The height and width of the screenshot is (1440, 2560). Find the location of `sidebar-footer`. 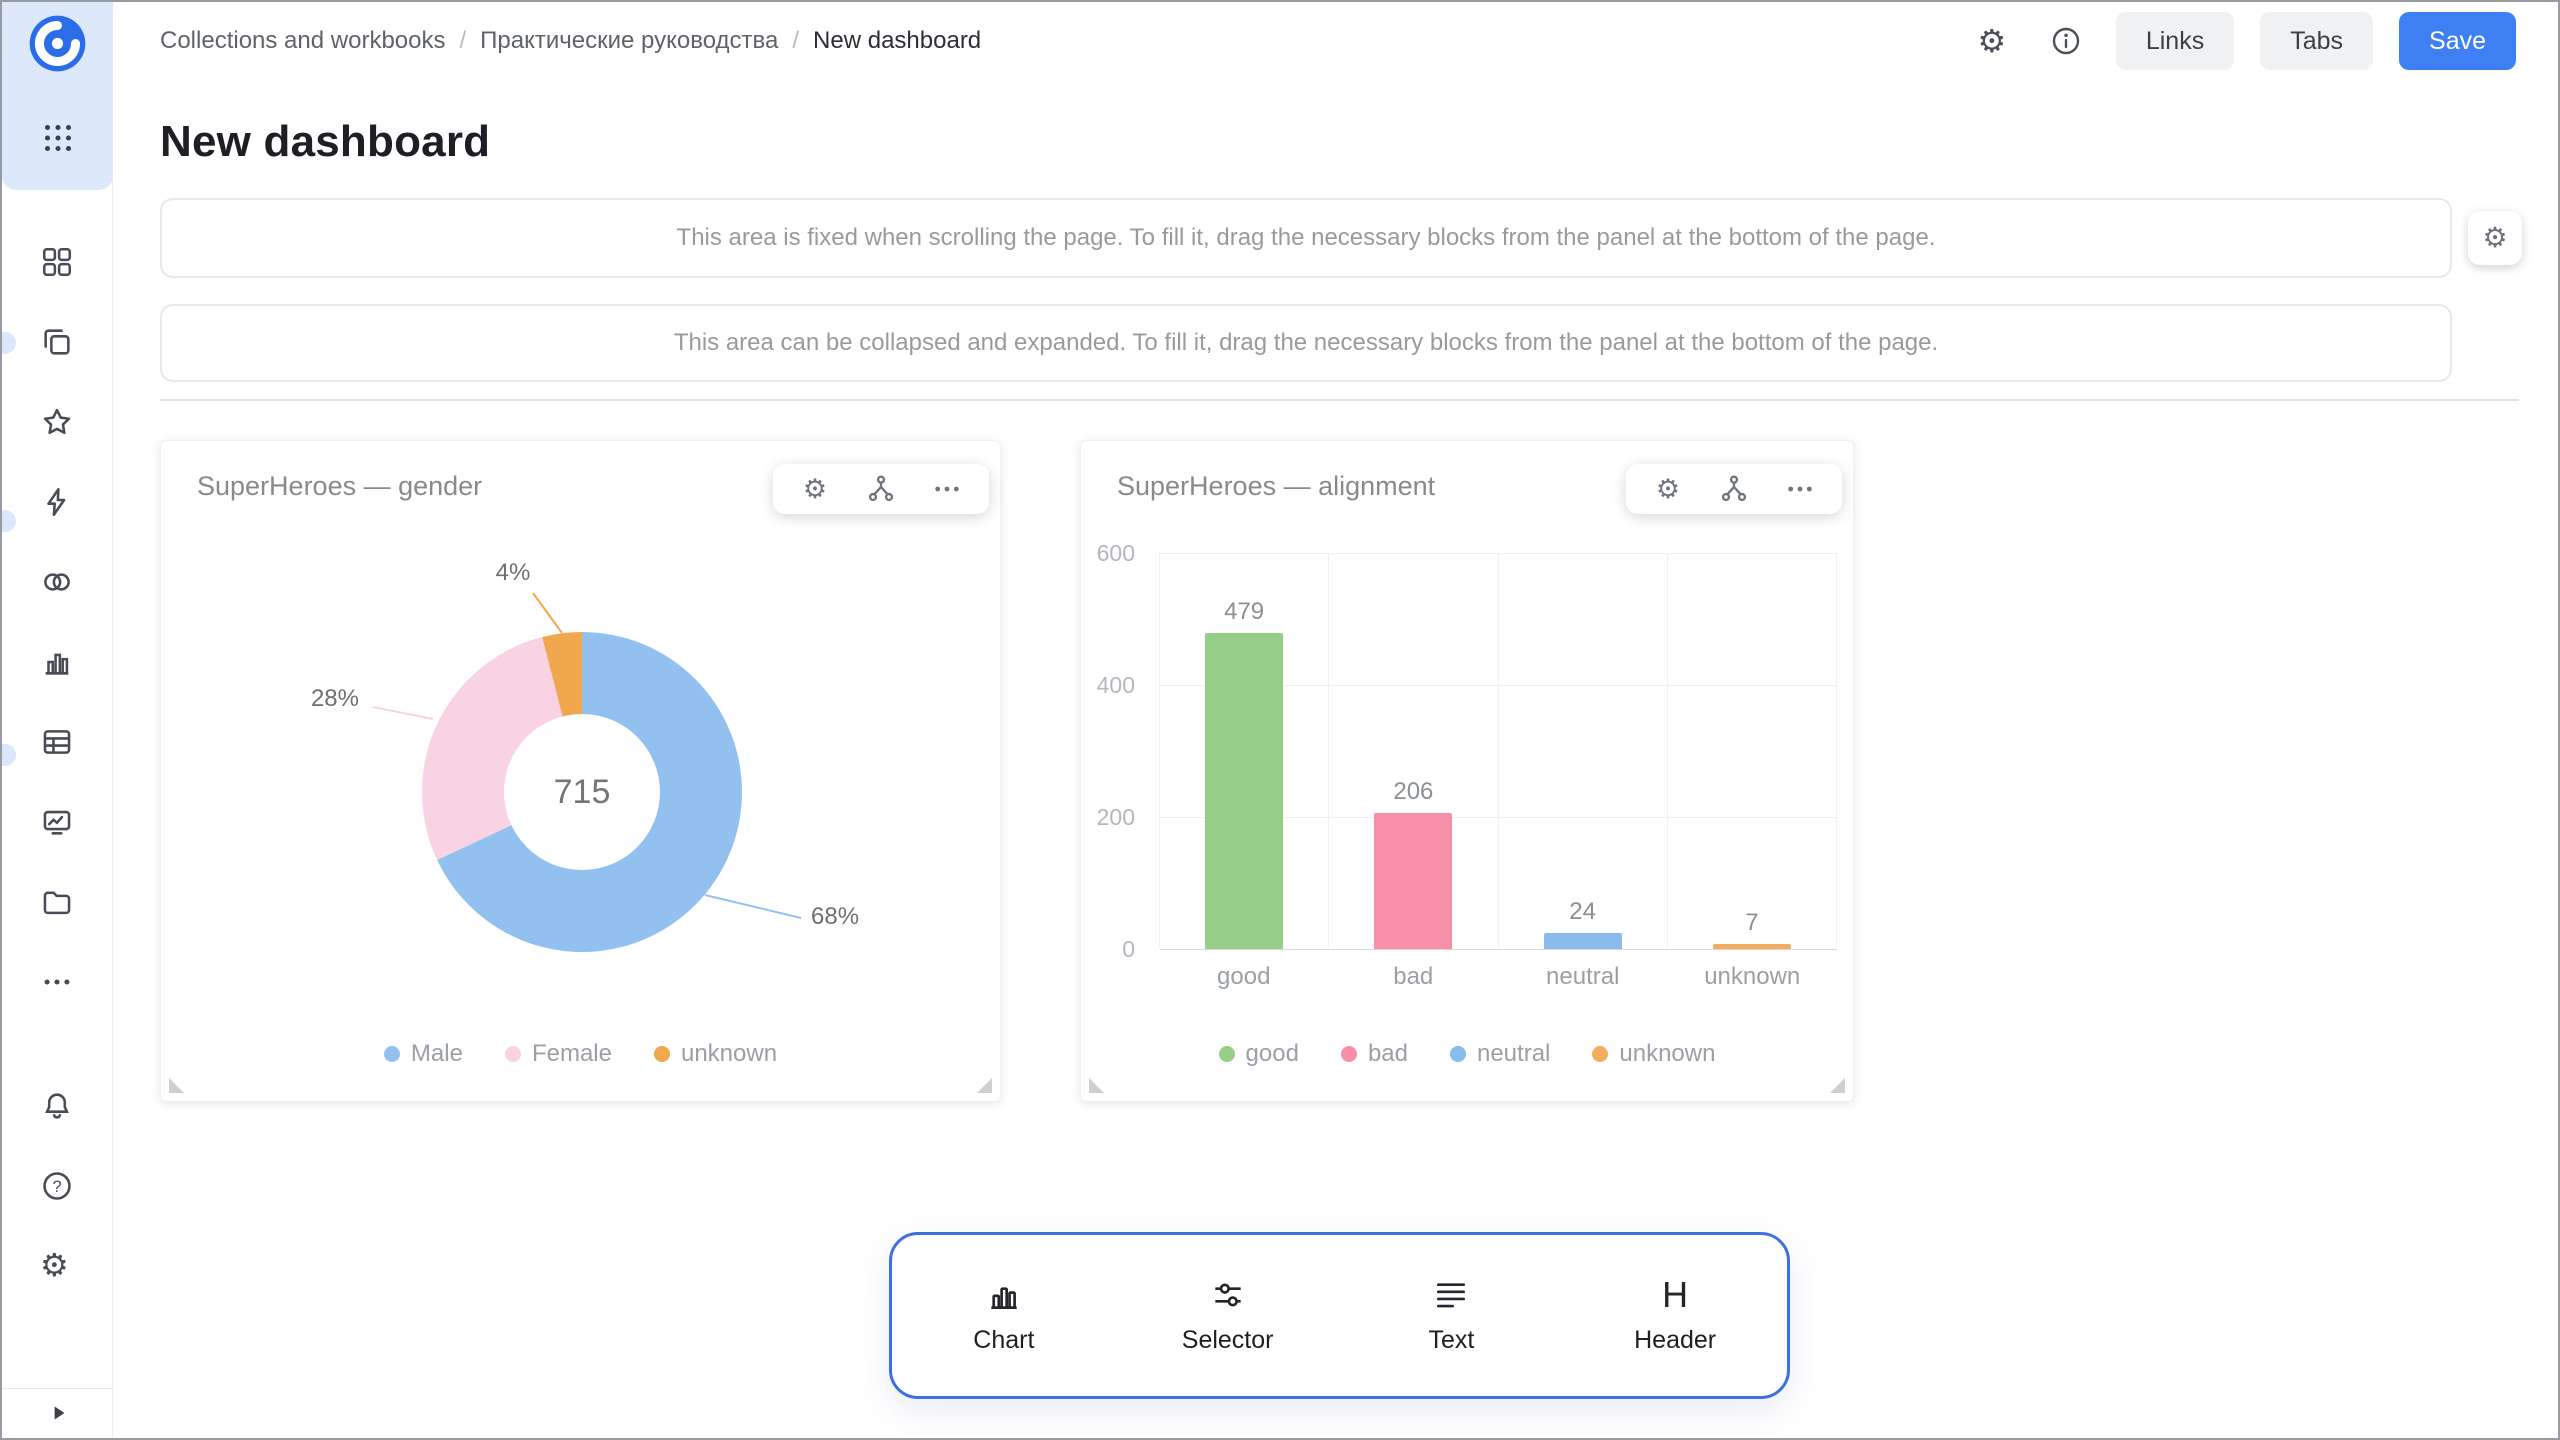

sidebar-footer is located at coordinates (57, 1413).